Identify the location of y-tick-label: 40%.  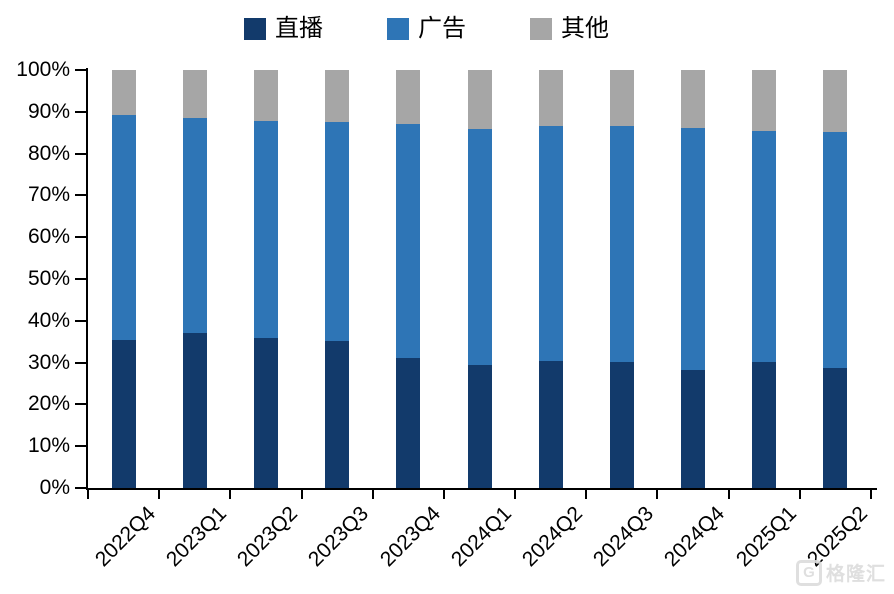
(48, 320).